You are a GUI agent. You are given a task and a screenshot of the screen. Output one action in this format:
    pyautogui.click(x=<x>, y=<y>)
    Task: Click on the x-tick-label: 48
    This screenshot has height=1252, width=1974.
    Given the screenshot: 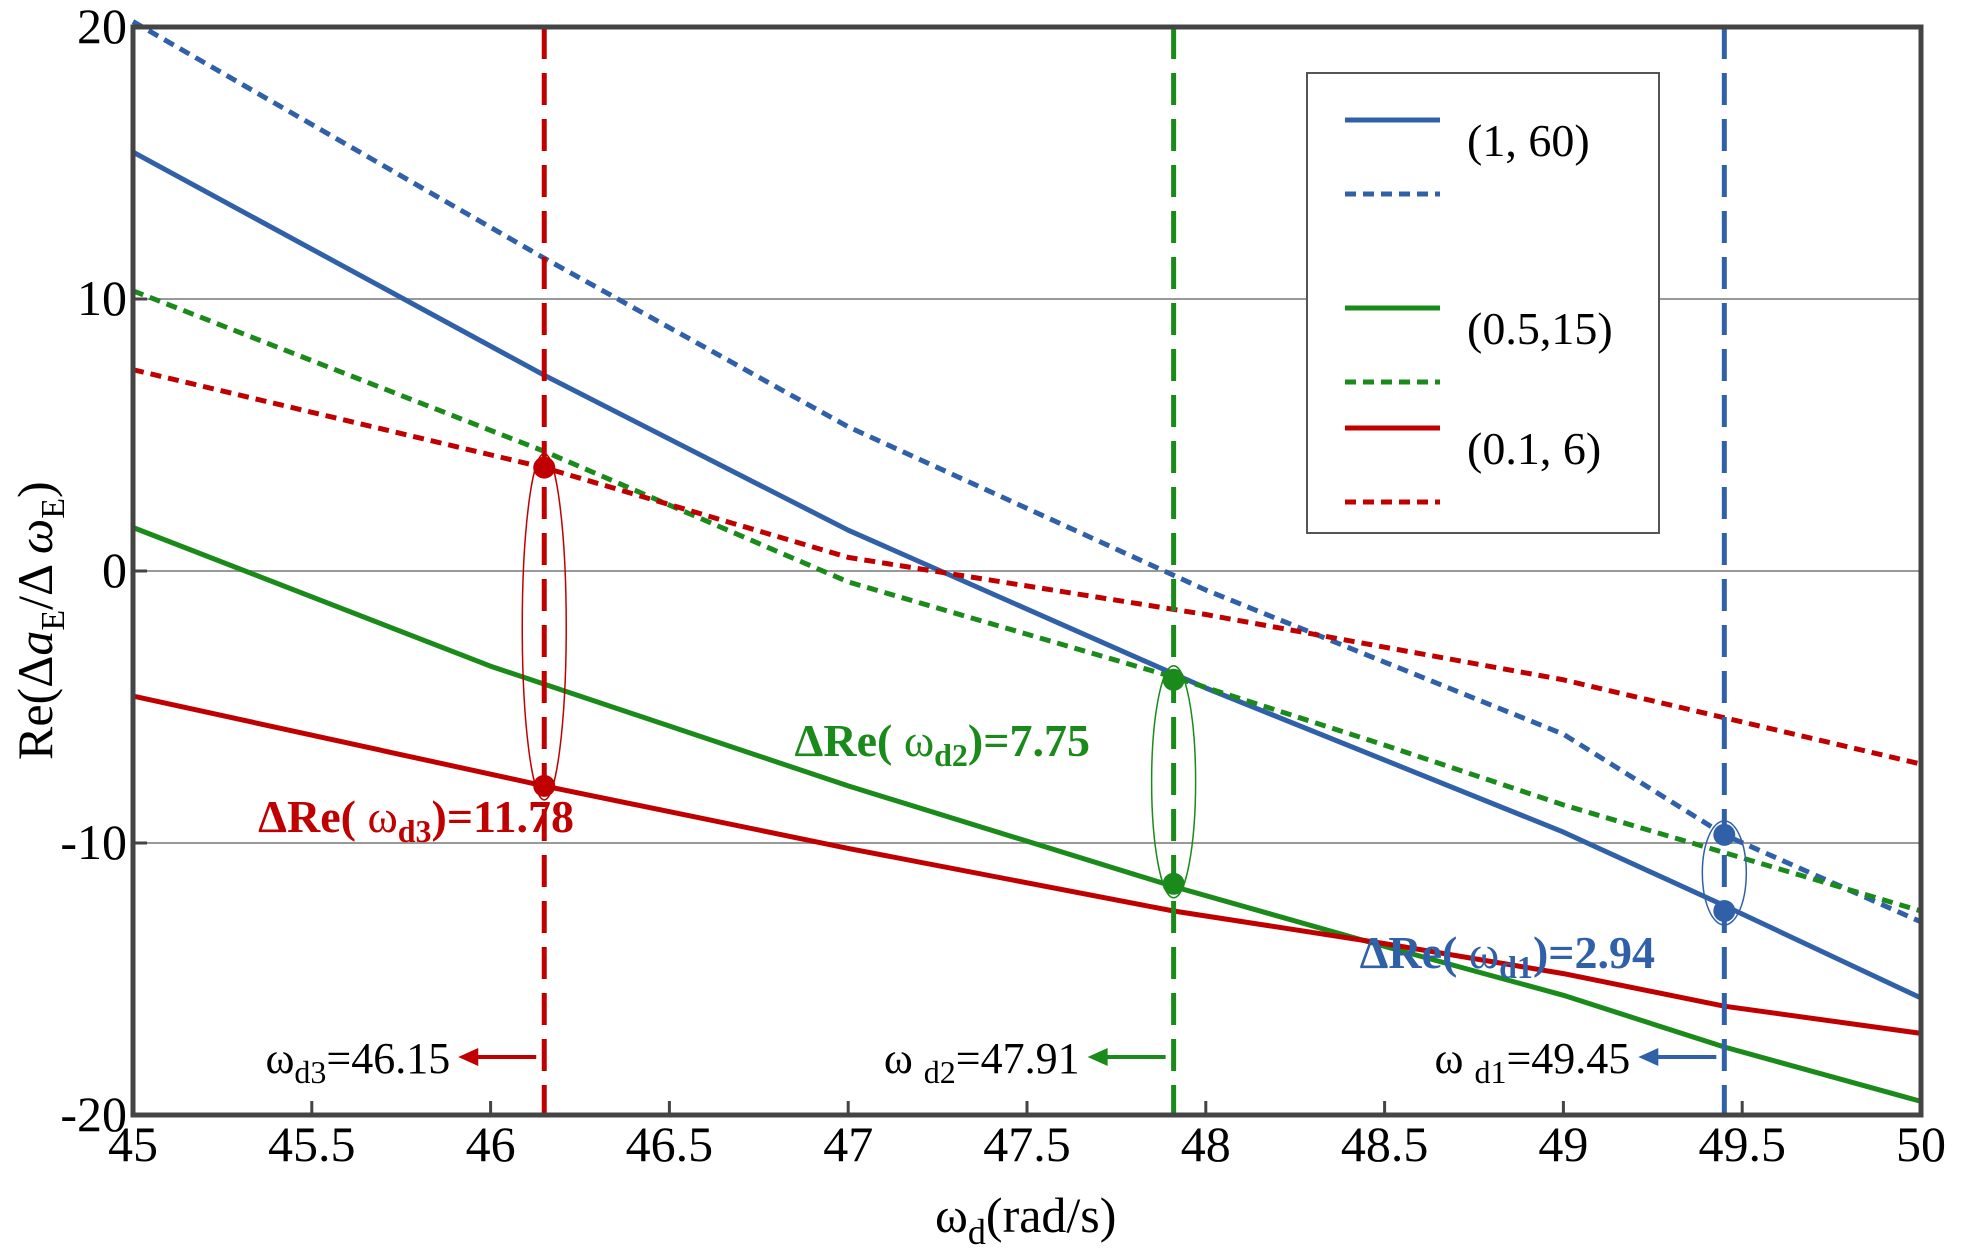 What is the action you would take?
    pyautogui.click(x=1206, y=1144)
    